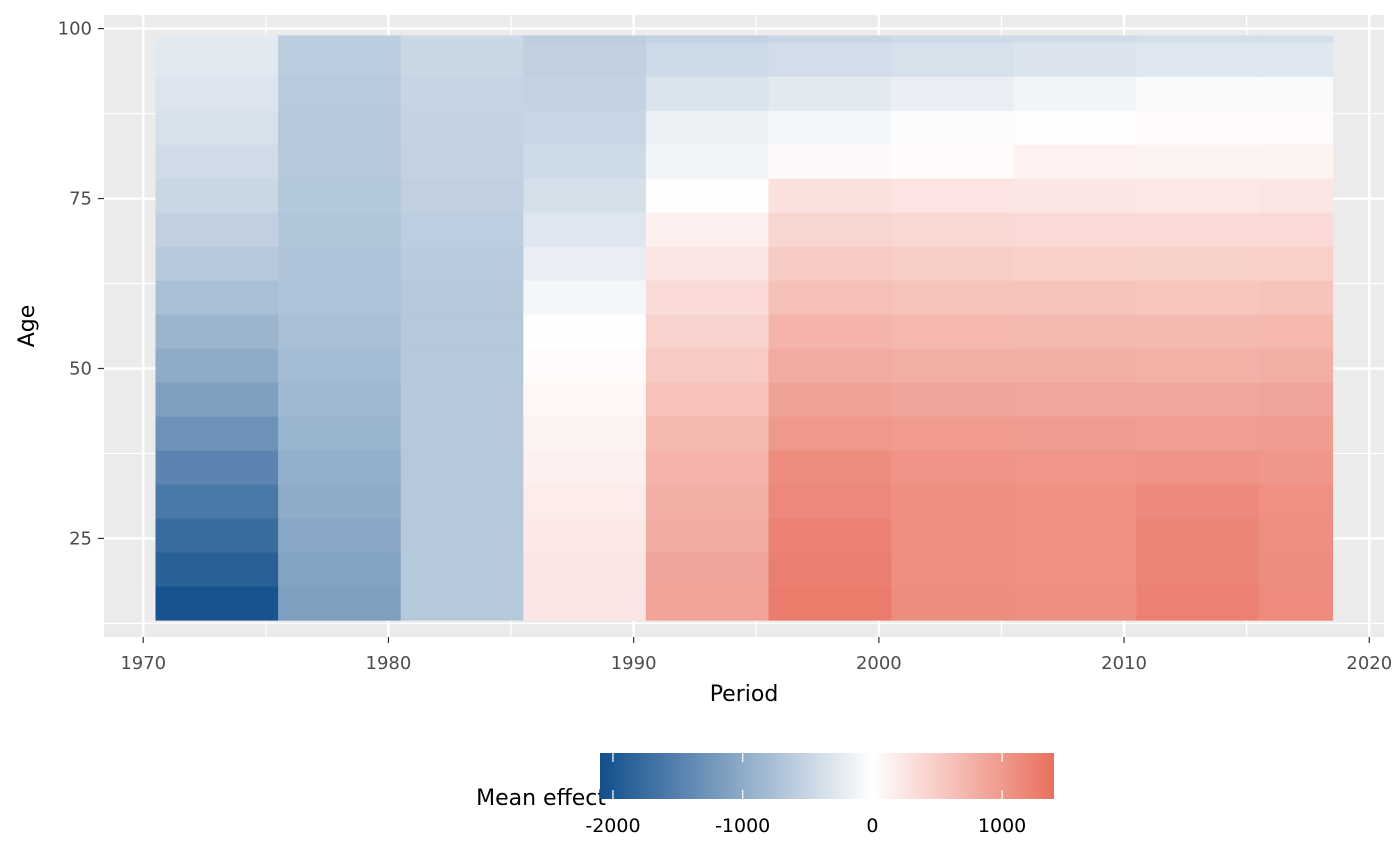  I want to click on y-tick-label: 50, so click(80, 368).